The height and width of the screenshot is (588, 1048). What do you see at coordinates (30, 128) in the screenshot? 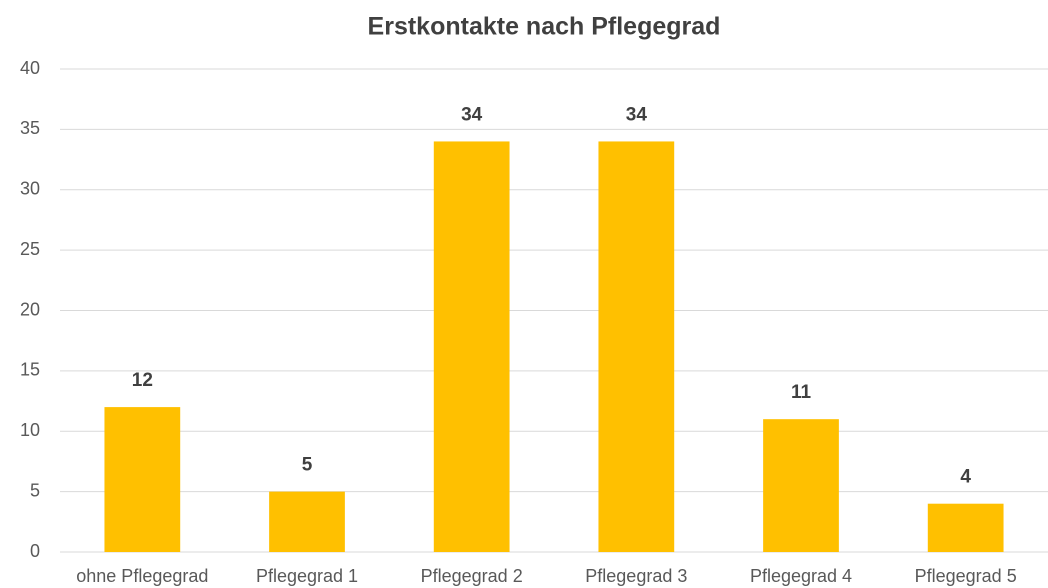
I see `y-tick-label: 35` at bounding box center [30, 128].